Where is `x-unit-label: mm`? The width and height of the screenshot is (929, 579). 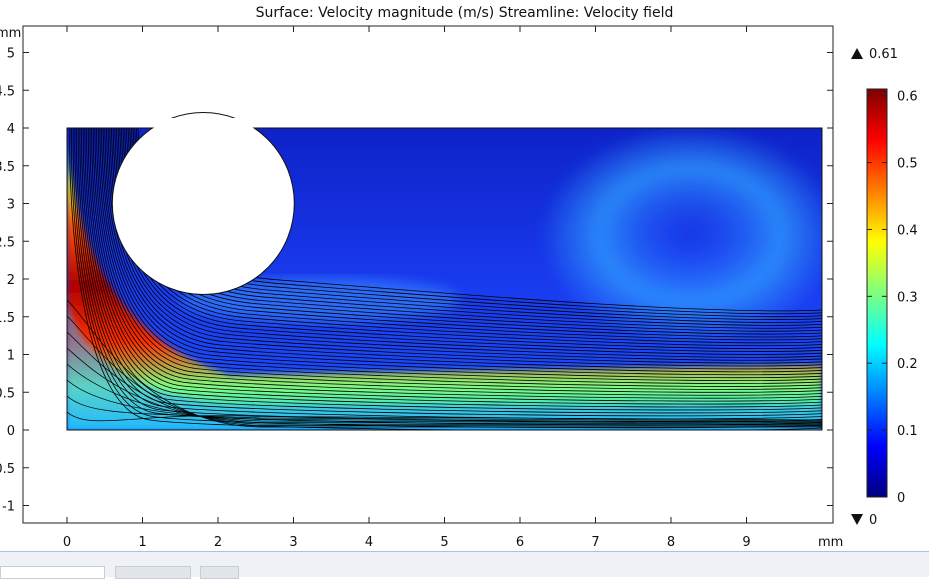 x-unit-label: mm is located at coordinates (830, 542).